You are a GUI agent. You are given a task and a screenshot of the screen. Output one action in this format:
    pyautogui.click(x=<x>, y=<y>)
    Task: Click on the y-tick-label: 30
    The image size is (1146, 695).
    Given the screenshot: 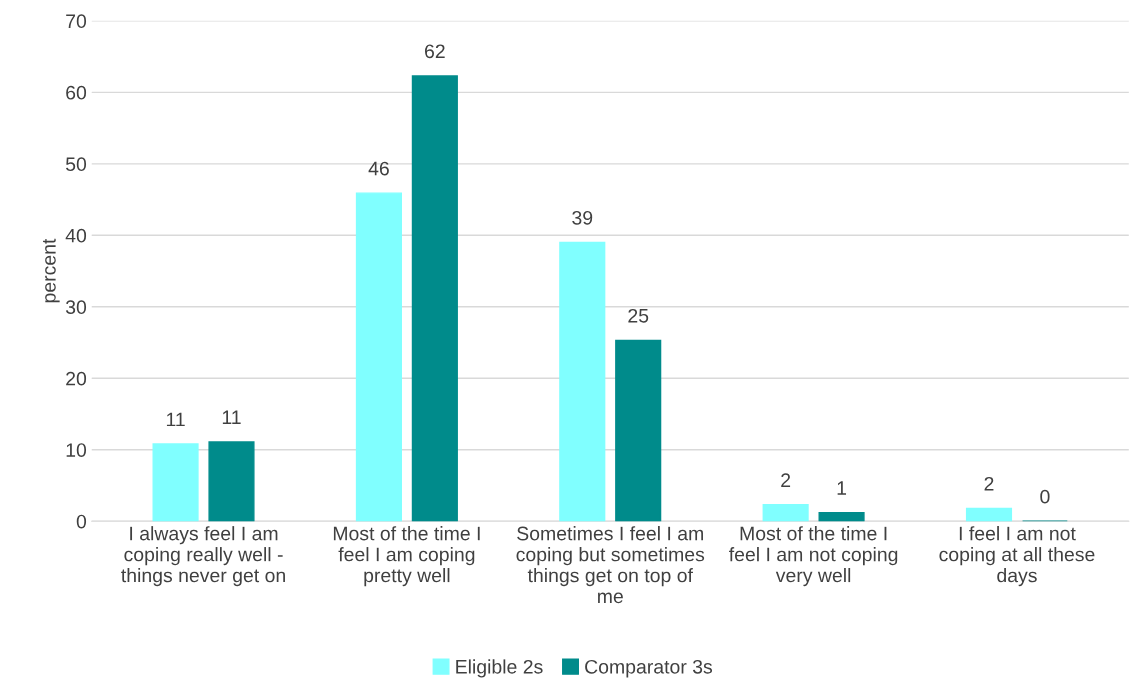 What is the action you would take?
    pyautogui.click(x=76, y=307)
    